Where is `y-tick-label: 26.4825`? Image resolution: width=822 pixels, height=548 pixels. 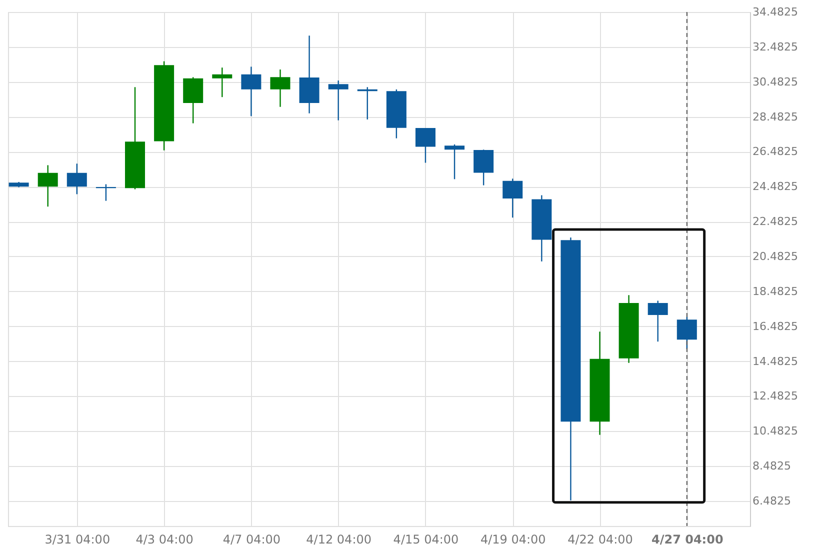 y-tick-label: 26.4825 is located at coordinates (775, 151).